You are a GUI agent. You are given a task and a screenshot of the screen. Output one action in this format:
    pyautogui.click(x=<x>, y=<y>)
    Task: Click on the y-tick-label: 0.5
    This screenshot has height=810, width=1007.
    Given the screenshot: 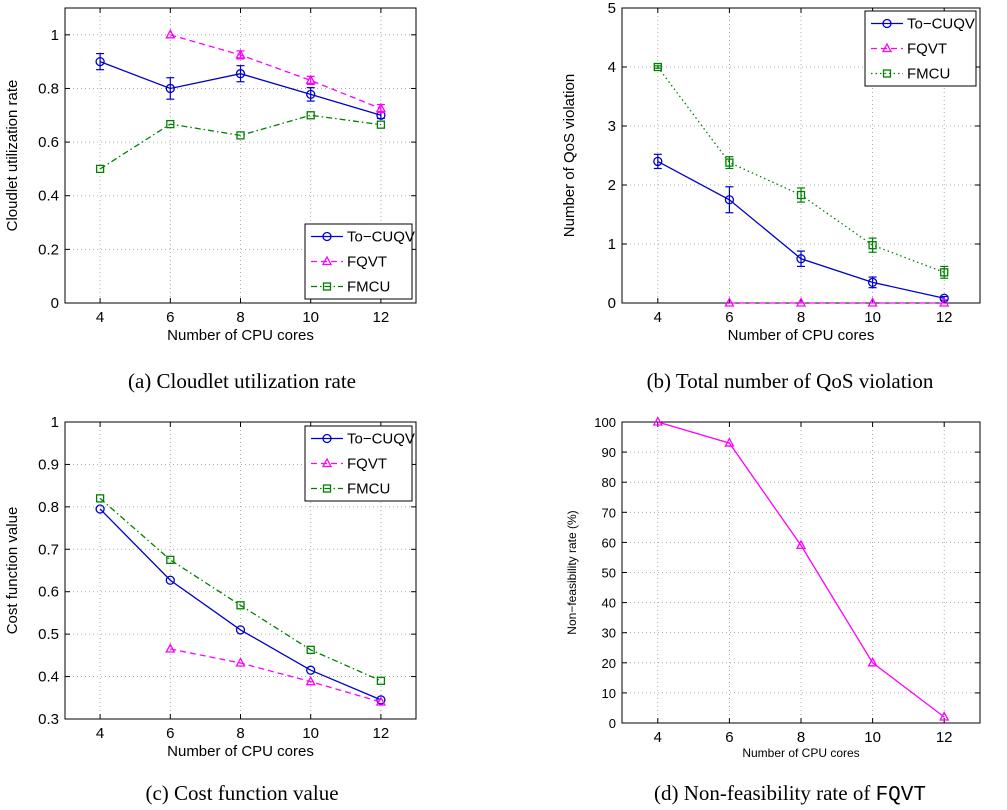 What is the action you would take?
    pyautogui.click(x=48, y=634)
    